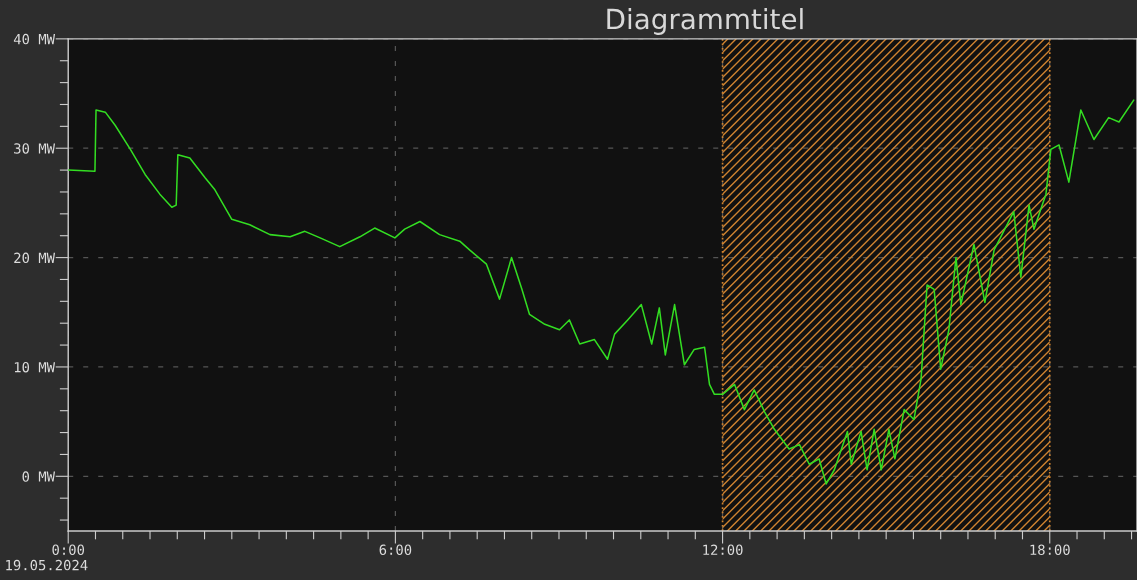 This screenshot has width=1137, height=580. Describe the element at coordinates (705, 21) in the screenshot. I see `chart-title: Diagrammtitel` at that location.